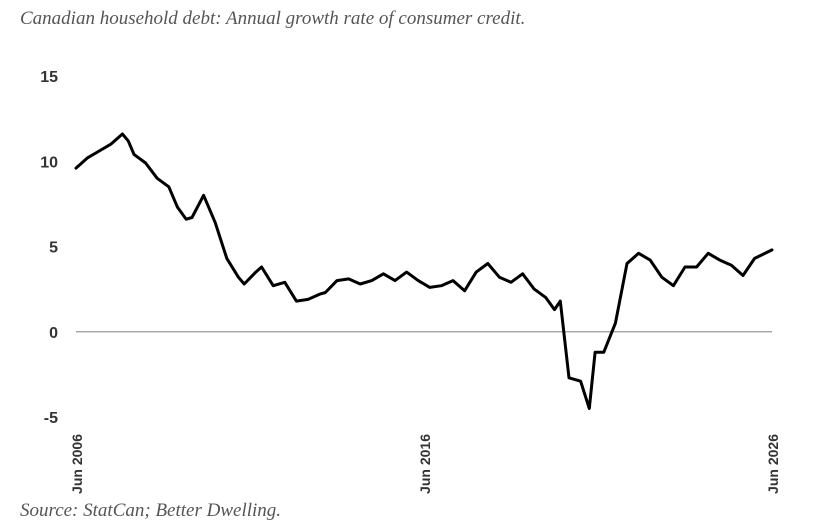 The width and height of the screenshot is (828, 529). I want to click on x-tick-label: Jun 2016, so click(425, 464).